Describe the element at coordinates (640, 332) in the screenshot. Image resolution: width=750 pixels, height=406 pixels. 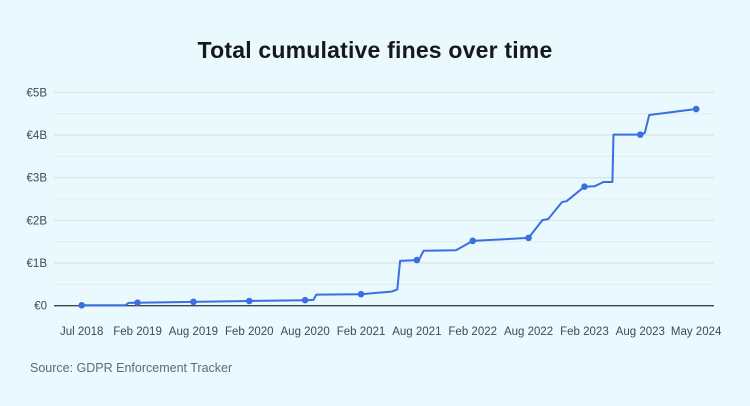
I see `x-axis-tick-label: Aug 2023` at that location.